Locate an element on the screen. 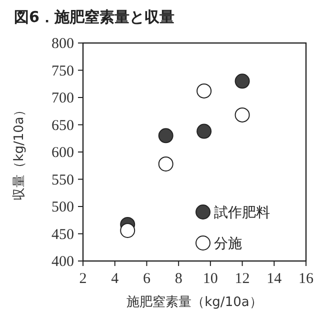 This screenshot has height=323, width=334. x-tick-label: 10 is located at coordinates (210, 279).